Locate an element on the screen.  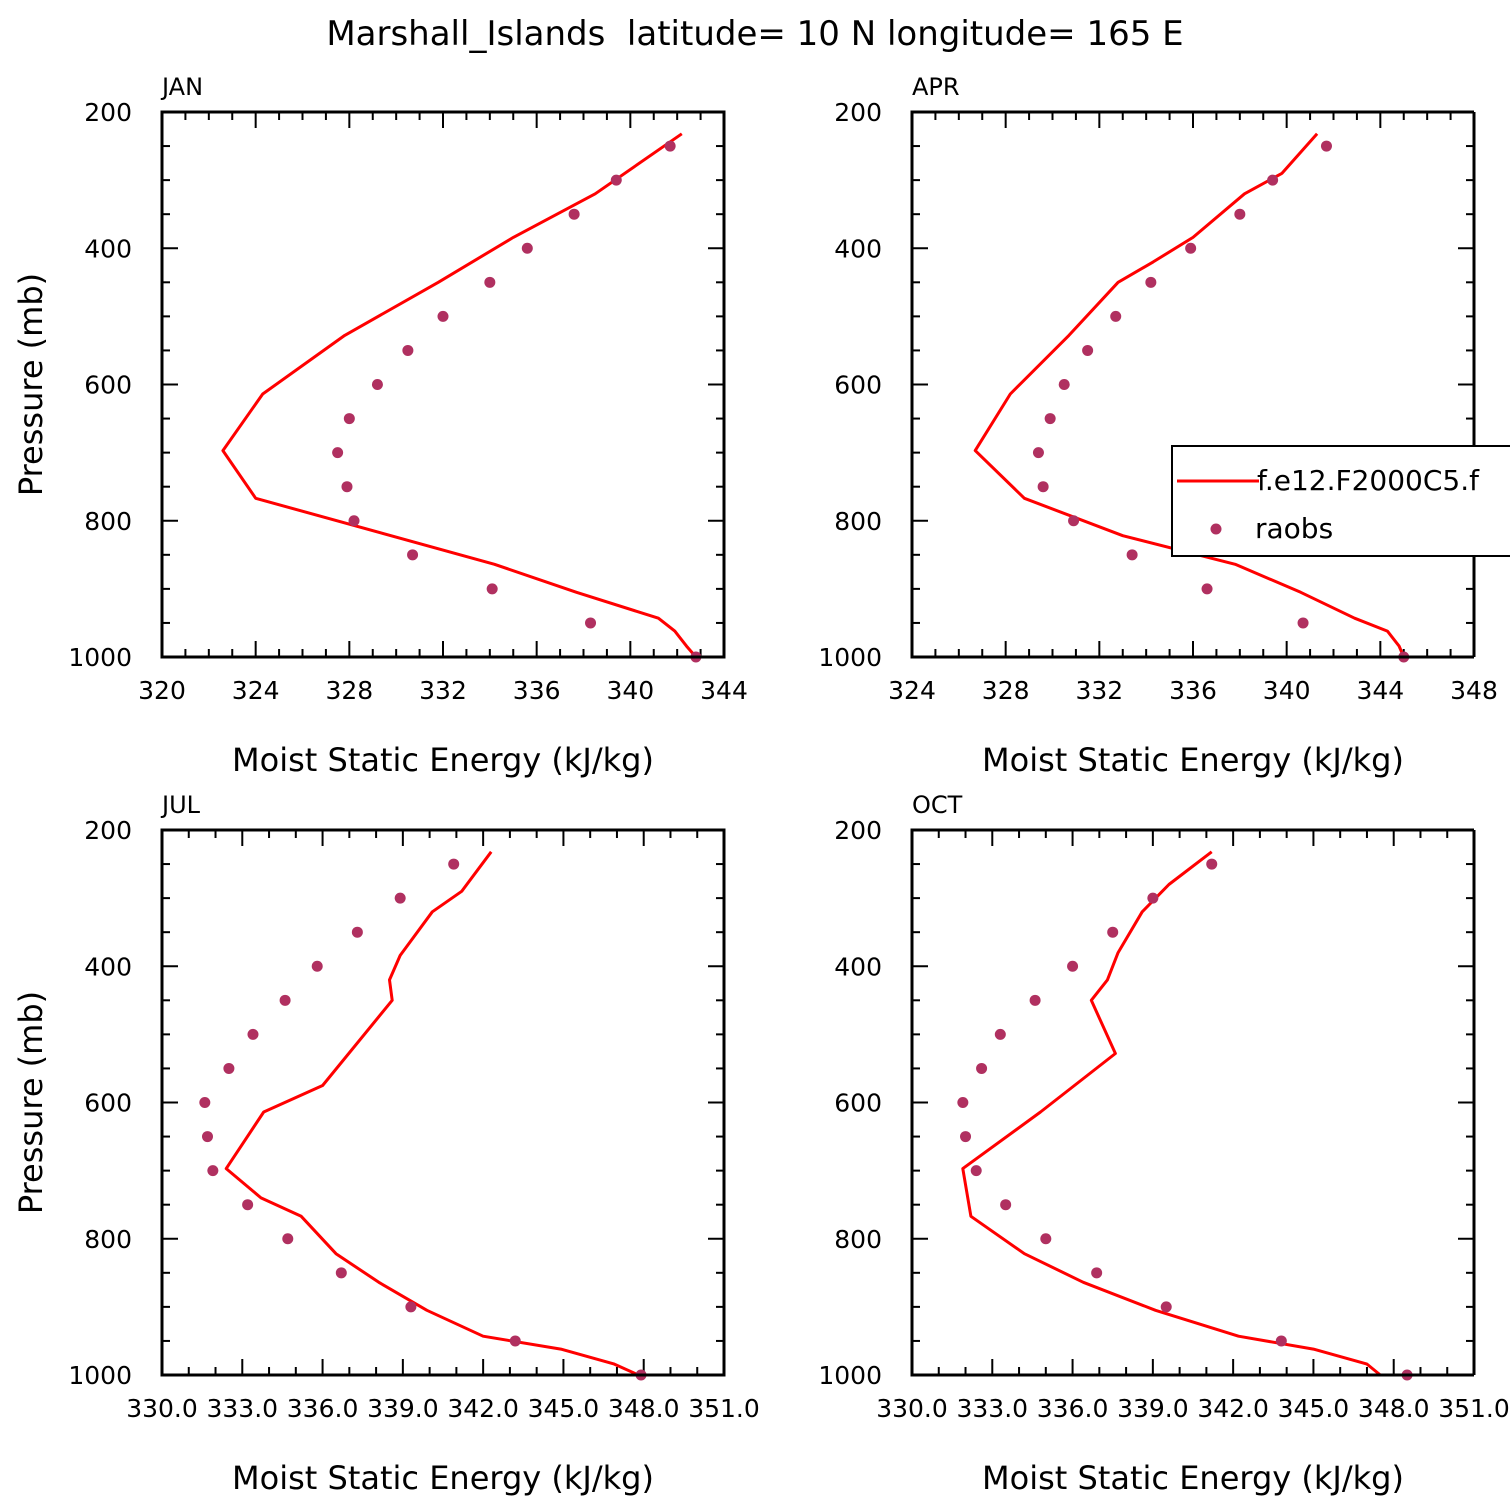
x-tick-label: 348 is located at coordinates (1474, 690).